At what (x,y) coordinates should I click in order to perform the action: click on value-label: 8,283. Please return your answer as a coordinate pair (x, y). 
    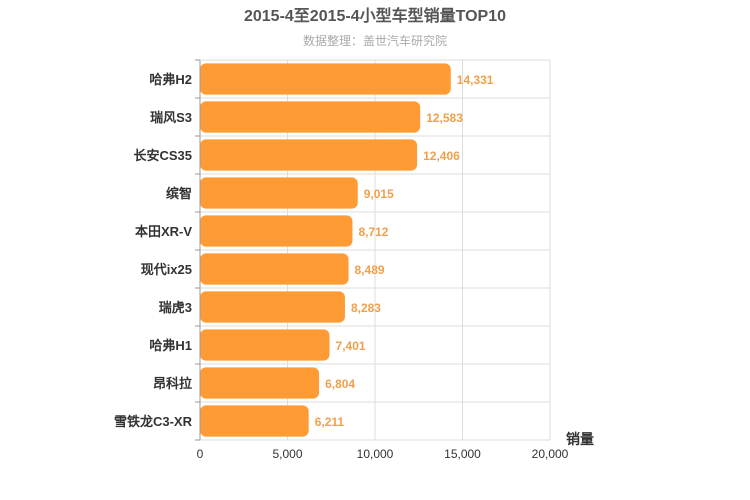
    Looking at the image, I should click on (366, 308).